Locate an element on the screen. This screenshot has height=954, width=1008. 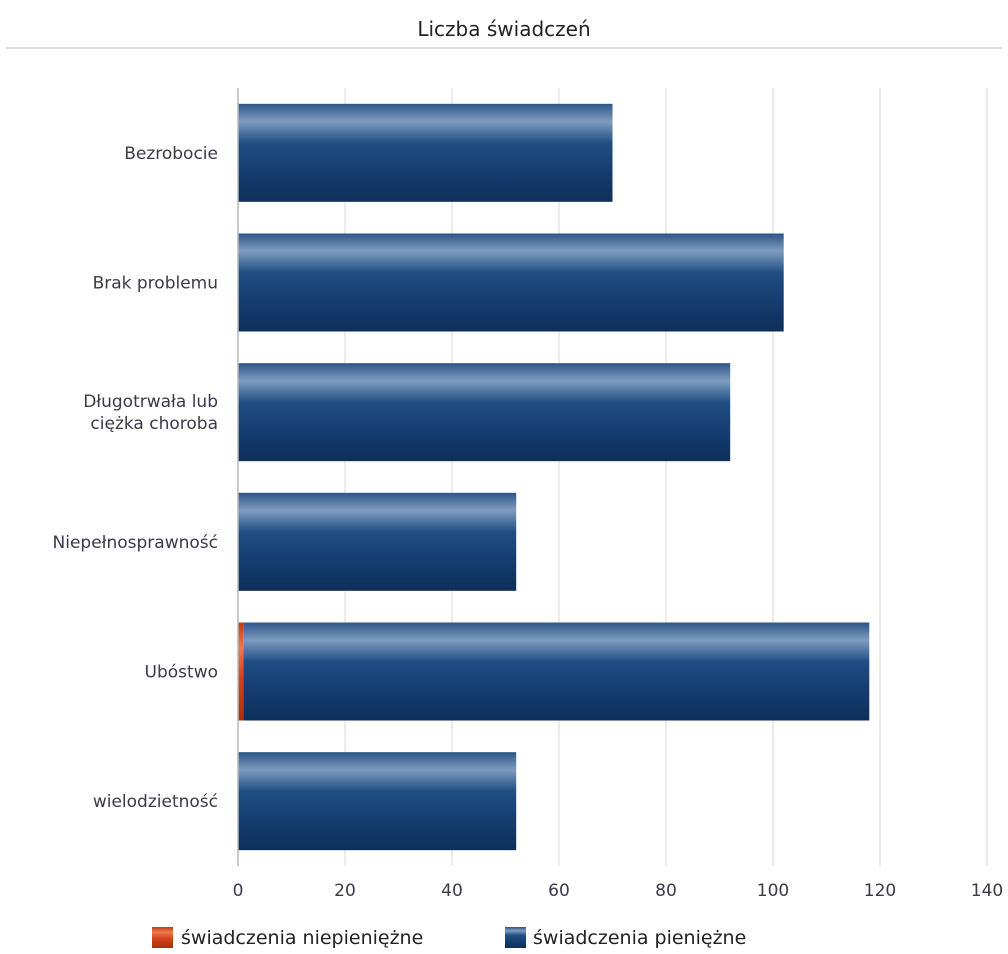
bar-series1-cat2 is located at coordinates (484, 412).